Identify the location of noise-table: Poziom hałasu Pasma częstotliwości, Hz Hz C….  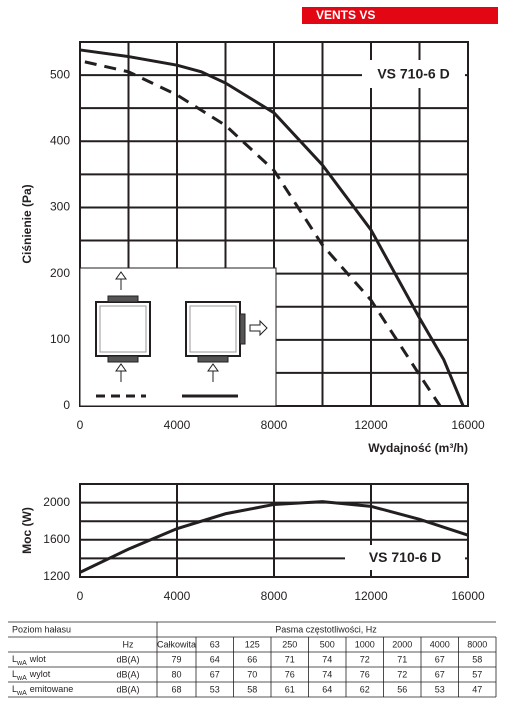
(252, 659).